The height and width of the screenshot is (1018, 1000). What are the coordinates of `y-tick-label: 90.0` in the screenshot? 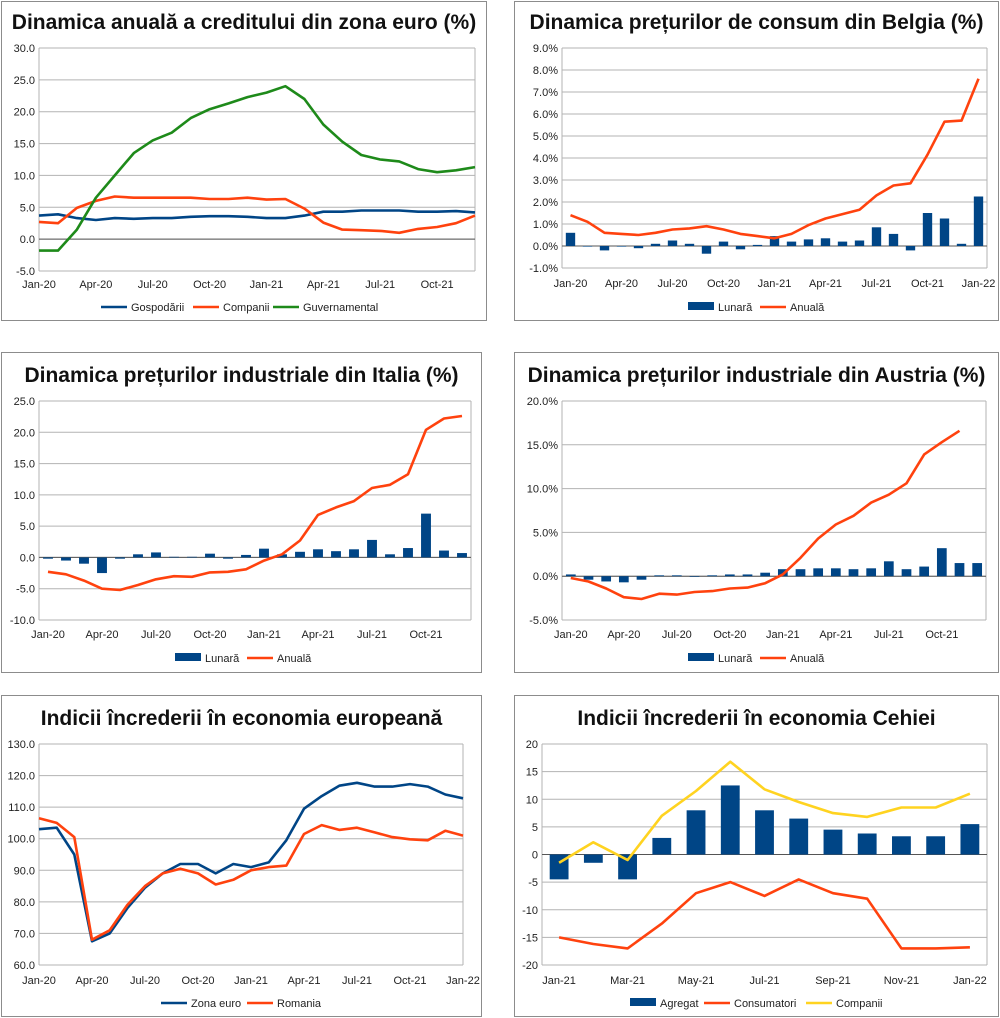 It's located at (24, 871).